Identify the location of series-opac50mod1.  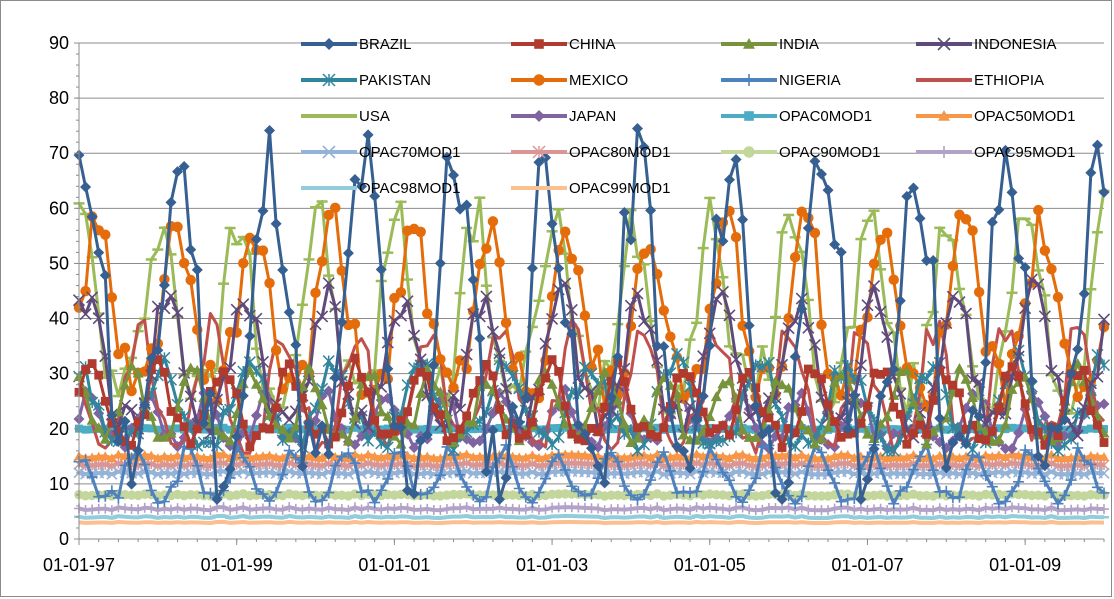
(591, 456).